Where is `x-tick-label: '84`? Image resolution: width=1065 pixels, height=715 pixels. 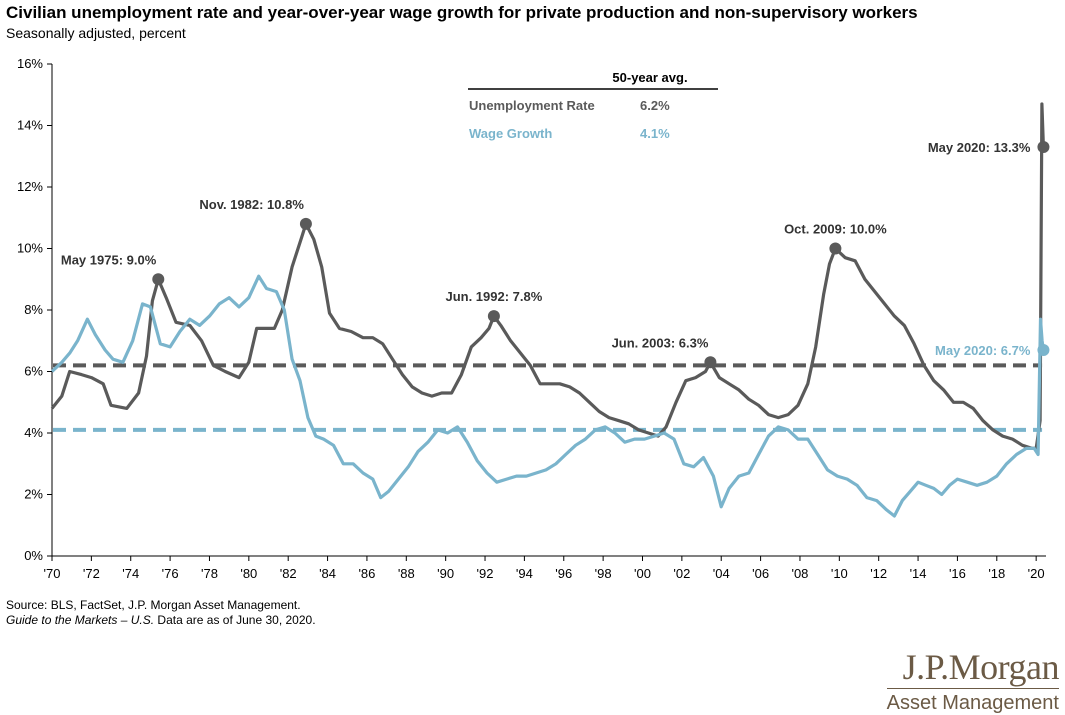 x-tick-label: '84 is located at coordinates (327, 573).